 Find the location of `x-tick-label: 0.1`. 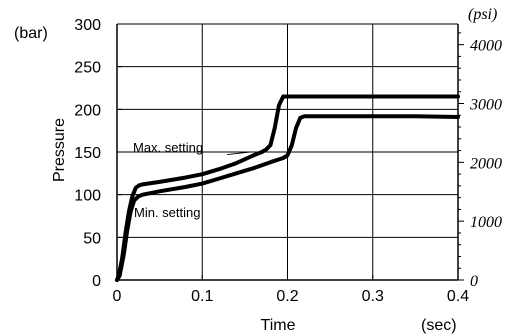

x-tick-label: 0.1 is located at coordinates (202, 296).